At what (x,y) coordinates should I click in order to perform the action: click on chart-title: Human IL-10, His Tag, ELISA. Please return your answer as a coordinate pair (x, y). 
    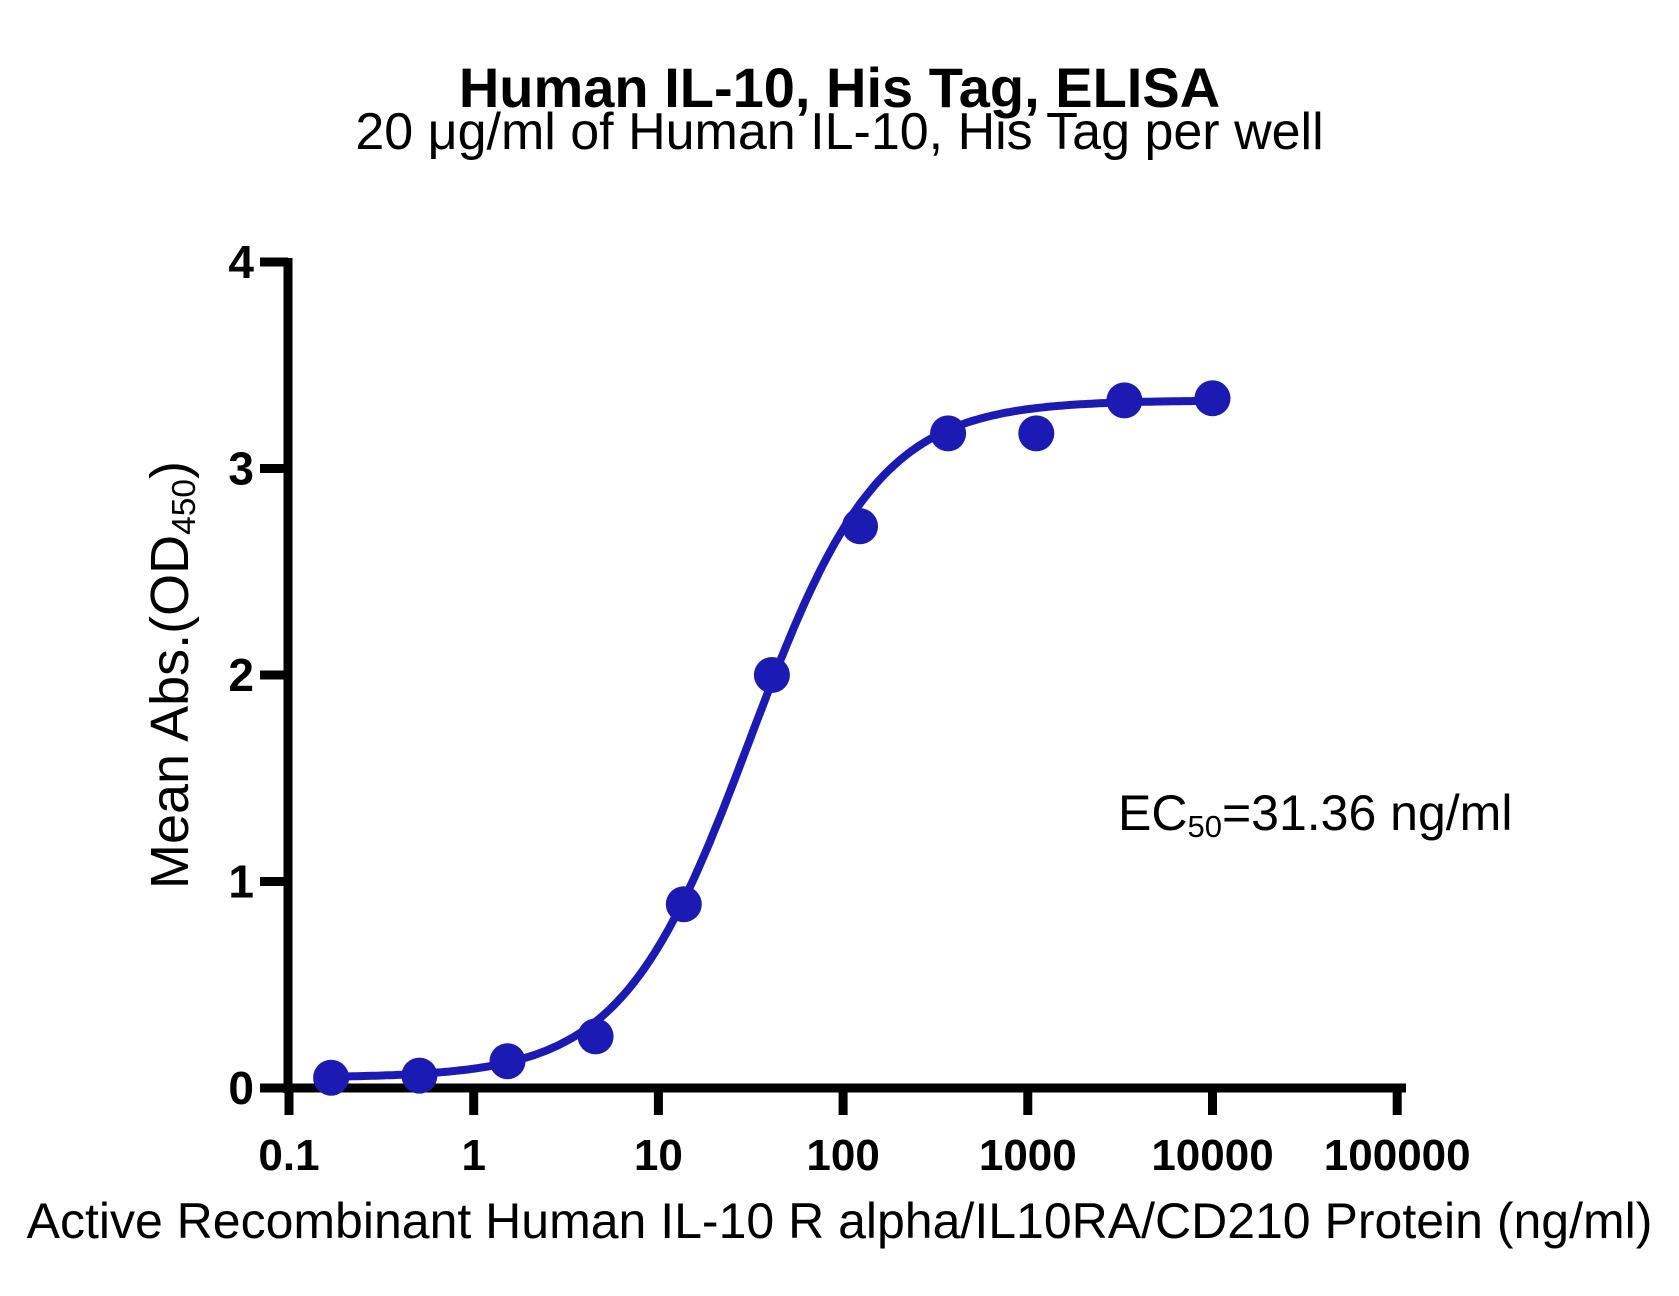
    Looking at the image, I should click on (839, 87).